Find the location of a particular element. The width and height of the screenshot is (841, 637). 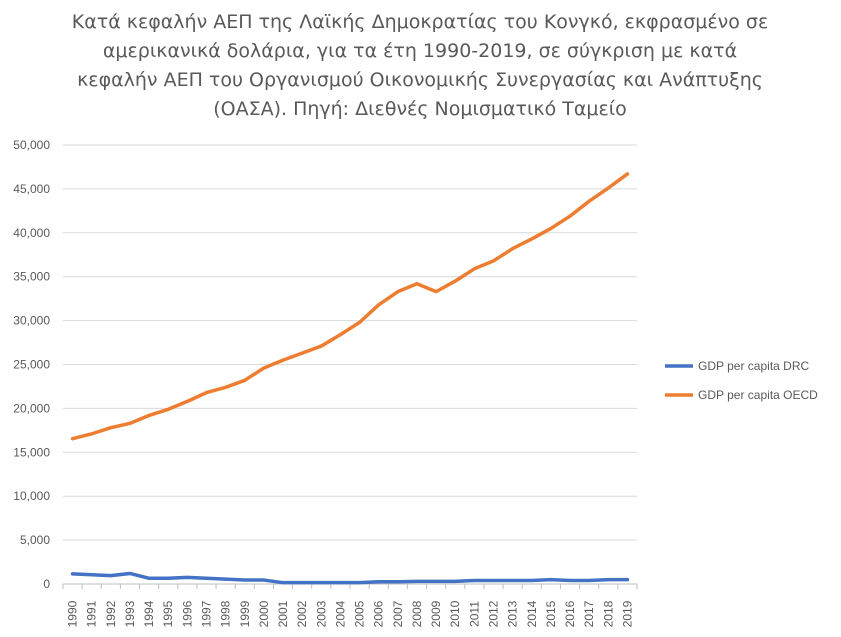

x-tick-label: 1995 is located at coordinates (168, 613).